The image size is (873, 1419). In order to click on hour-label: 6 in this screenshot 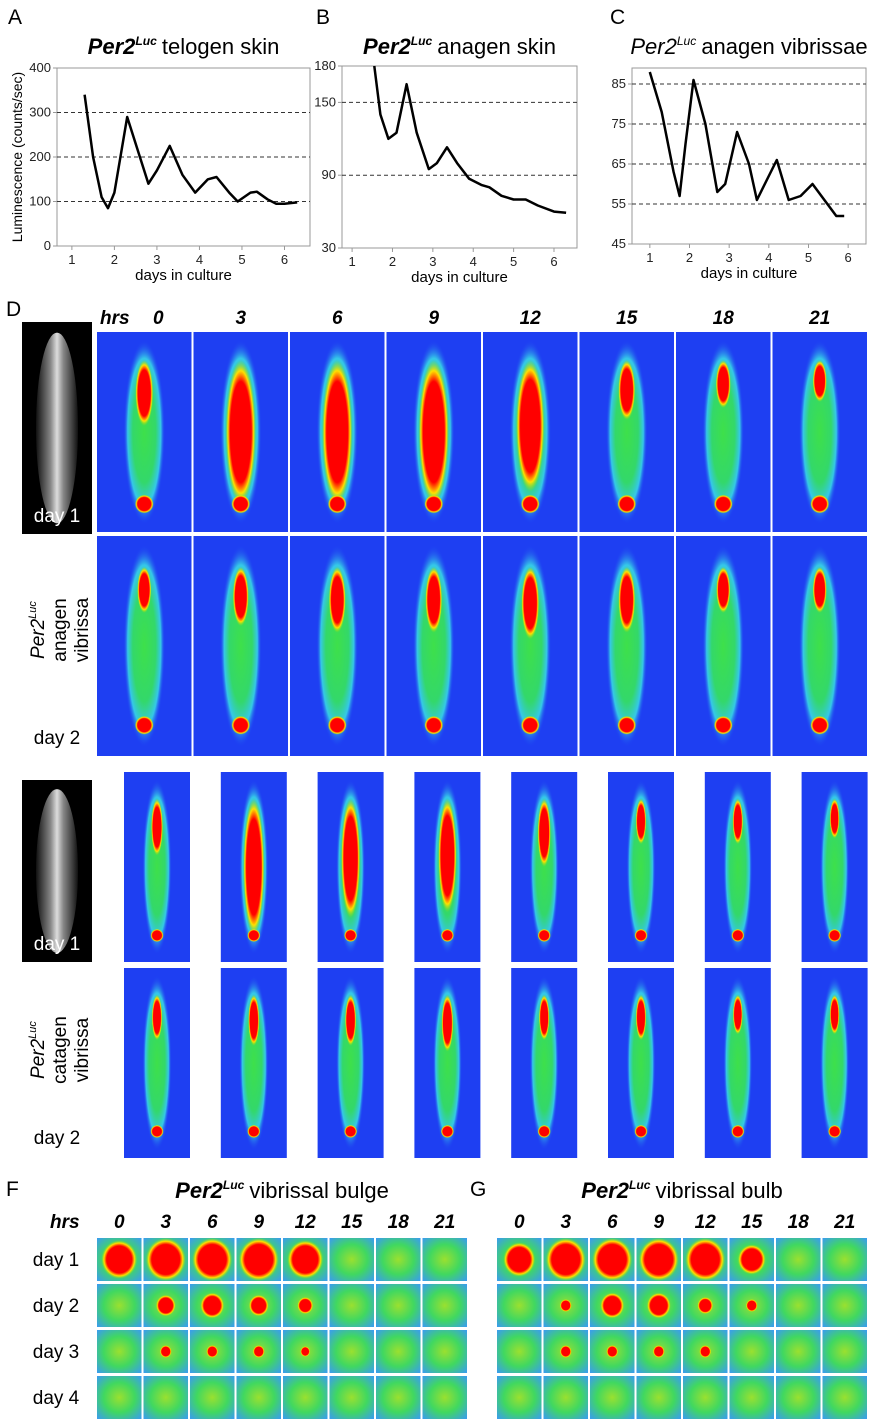, I will do `click(612, 1222)`.